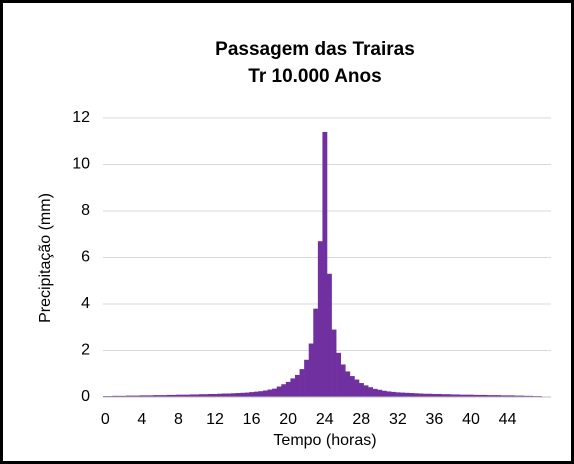 This screenshot has height=464, width=574. I want to click on x-tick-label: 0, so click(105, 419).